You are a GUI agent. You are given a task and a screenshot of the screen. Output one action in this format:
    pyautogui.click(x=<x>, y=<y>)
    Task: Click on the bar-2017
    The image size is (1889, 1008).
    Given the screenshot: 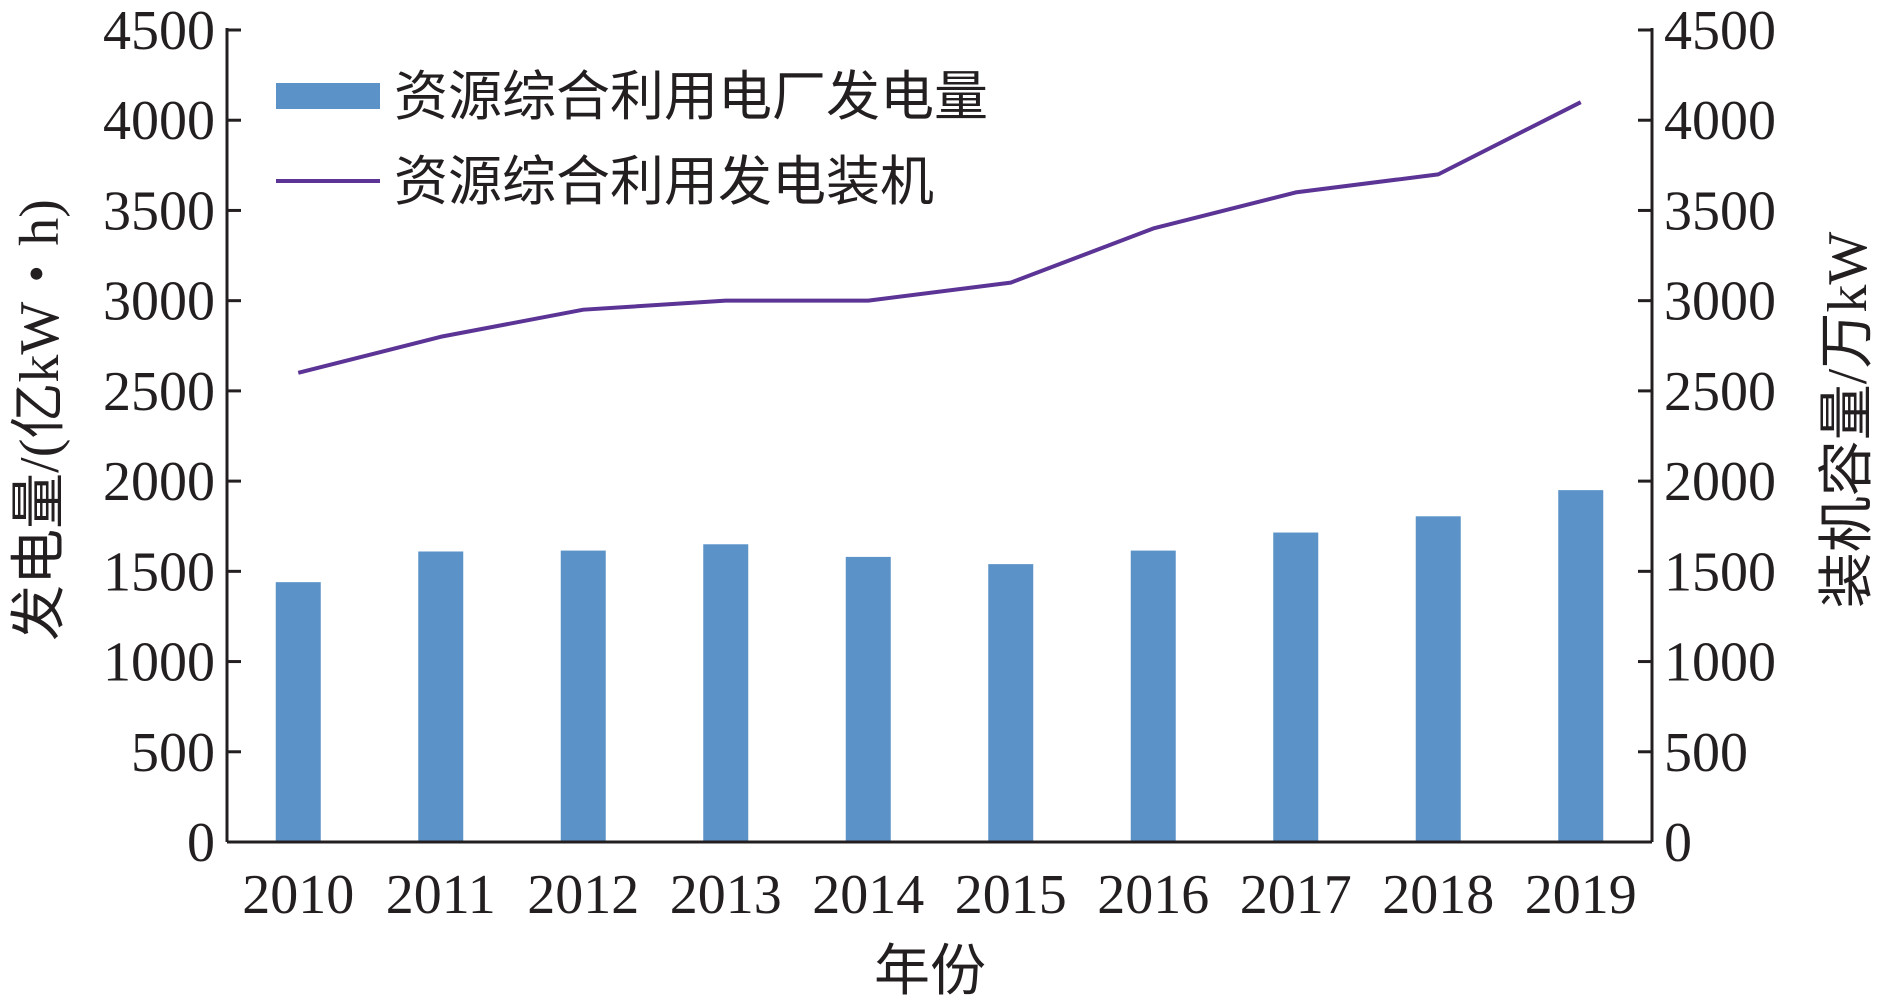 What is the action you would take?
    pyautogui.click(x=1295, y=687)
    